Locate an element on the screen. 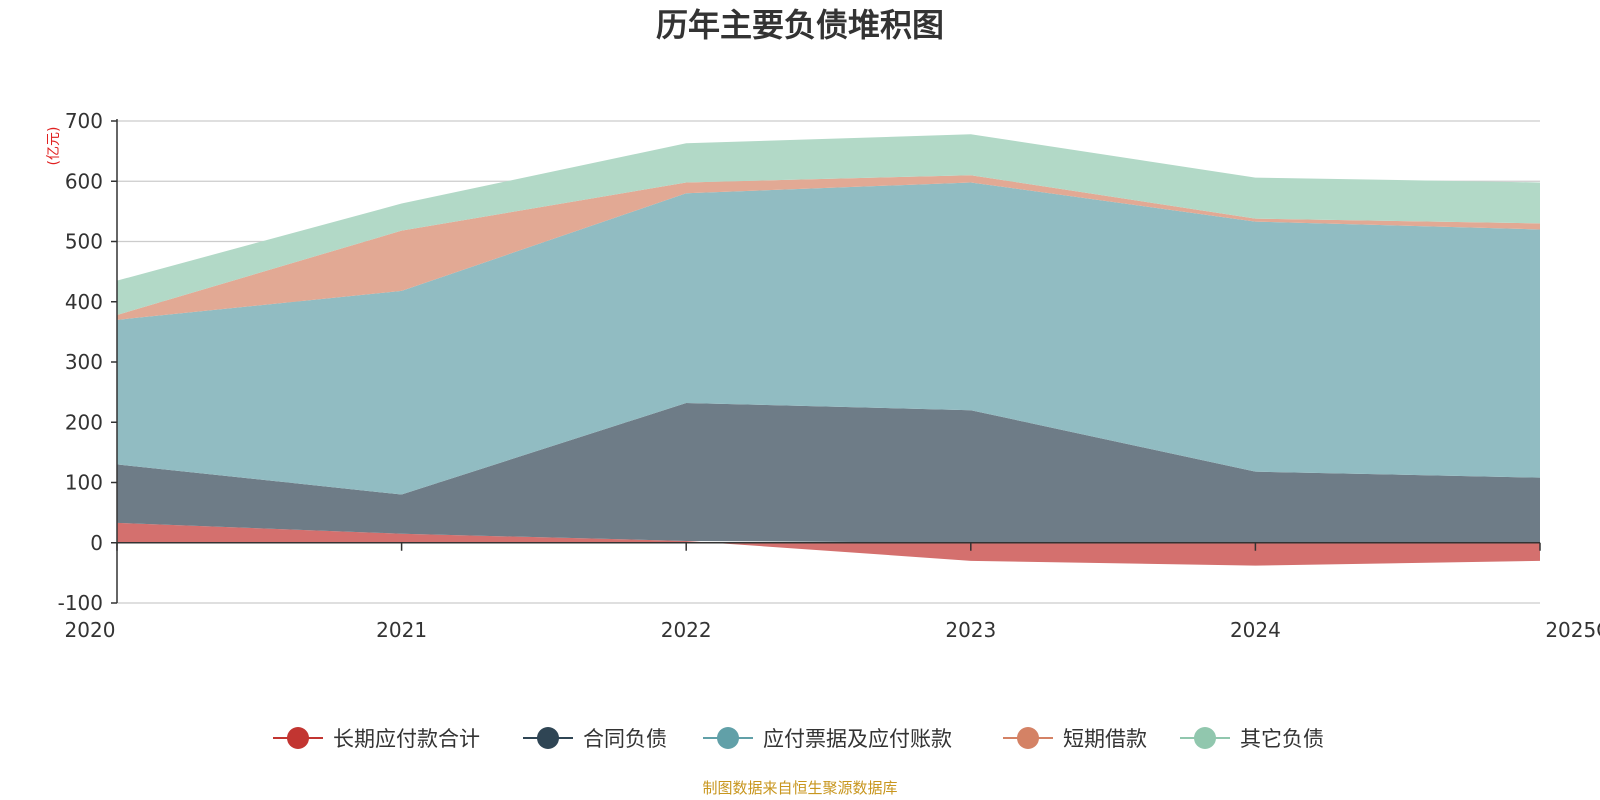  y-tick-label-5: 200 is located at coordinates (84, 422).